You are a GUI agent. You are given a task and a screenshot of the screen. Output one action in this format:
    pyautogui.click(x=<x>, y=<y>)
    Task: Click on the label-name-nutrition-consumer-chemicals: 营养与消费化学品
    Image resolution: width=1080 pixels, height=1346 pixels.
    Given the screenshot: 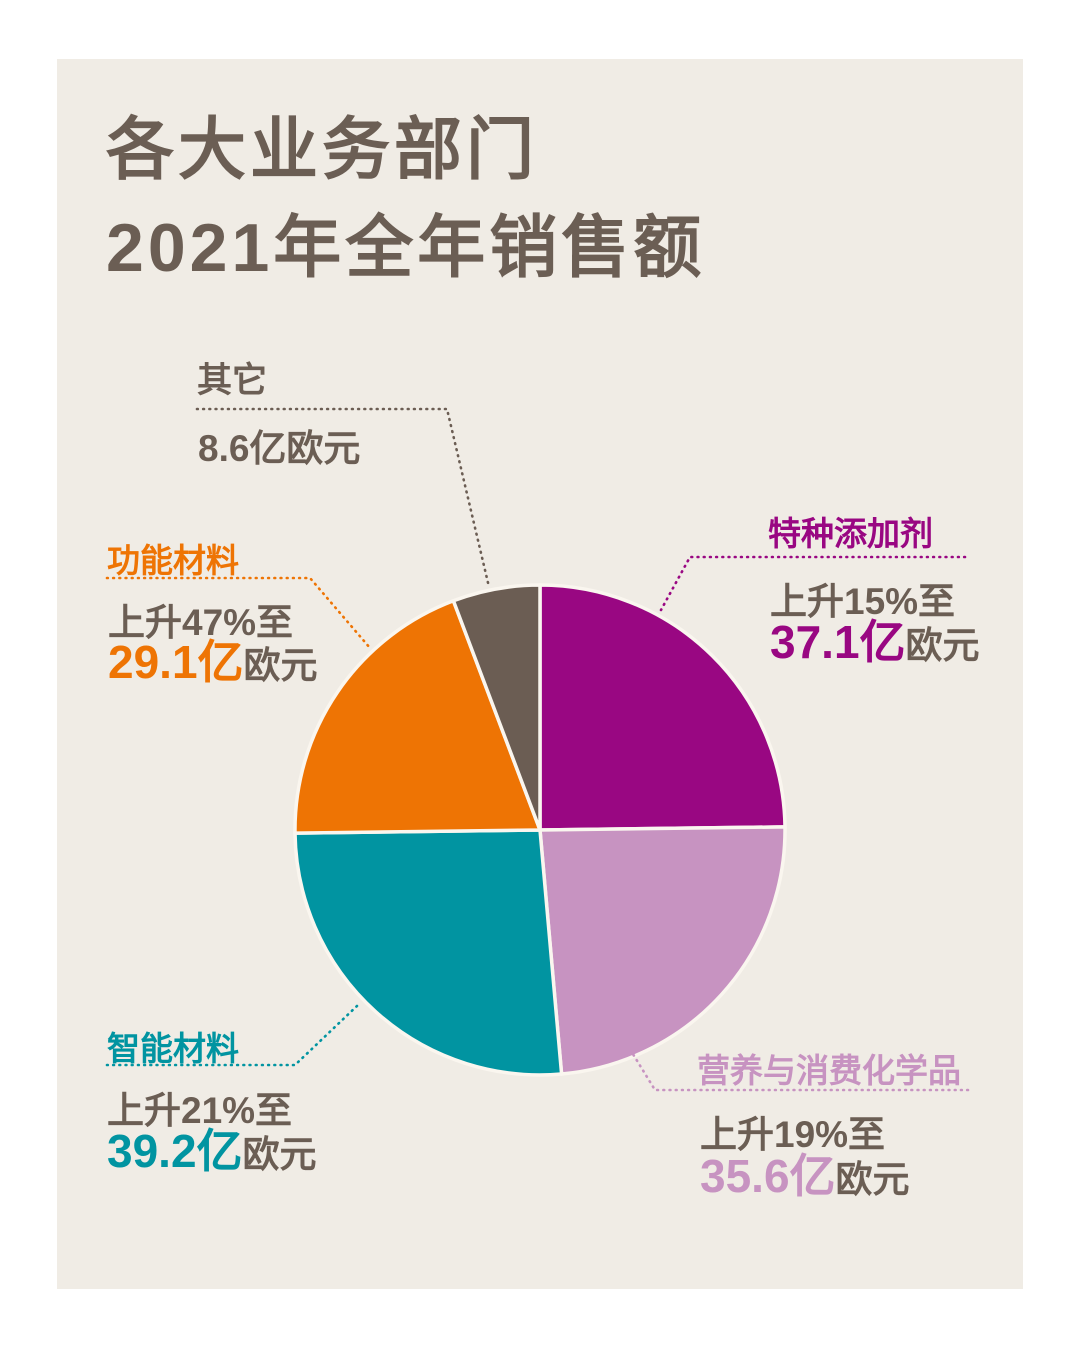 What is the action you would take?
    pyautogui.click(x=829, y=1070)
    